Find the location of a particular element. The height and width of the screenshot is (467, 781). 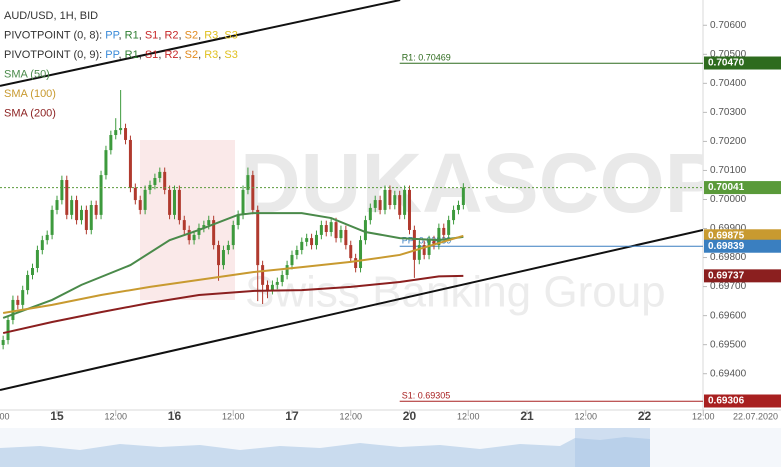

y-tick-label: 0.70000 is located at coordinates (728, 199).